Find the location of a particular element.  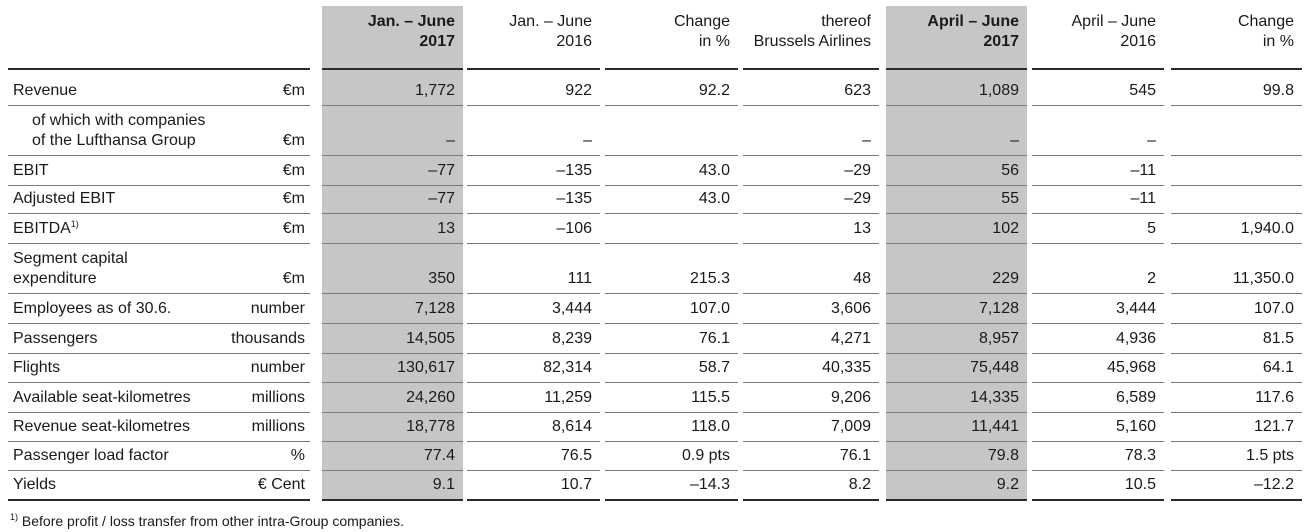

value-cell: 102 is located at coordinates (1005, 228).